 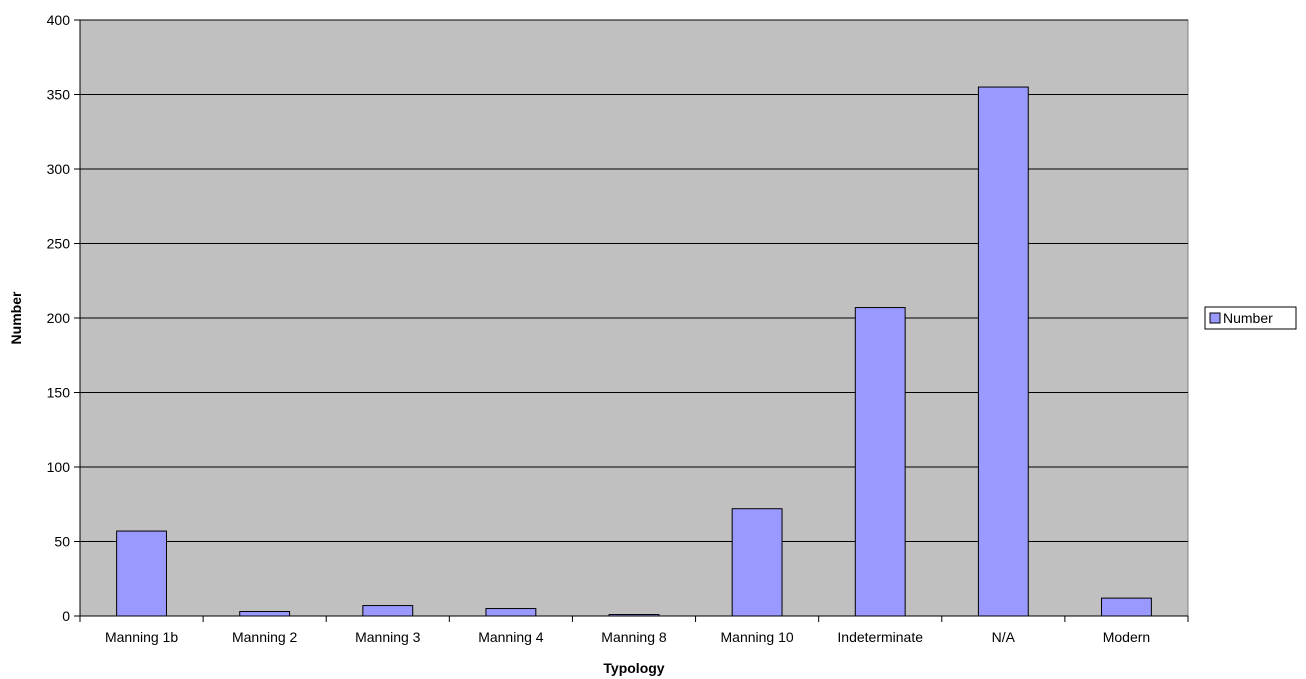 What do you see at coordinates (880, 462) in the screenshot?
I see `bar-indeterminate` at bounding box center [880, 462].